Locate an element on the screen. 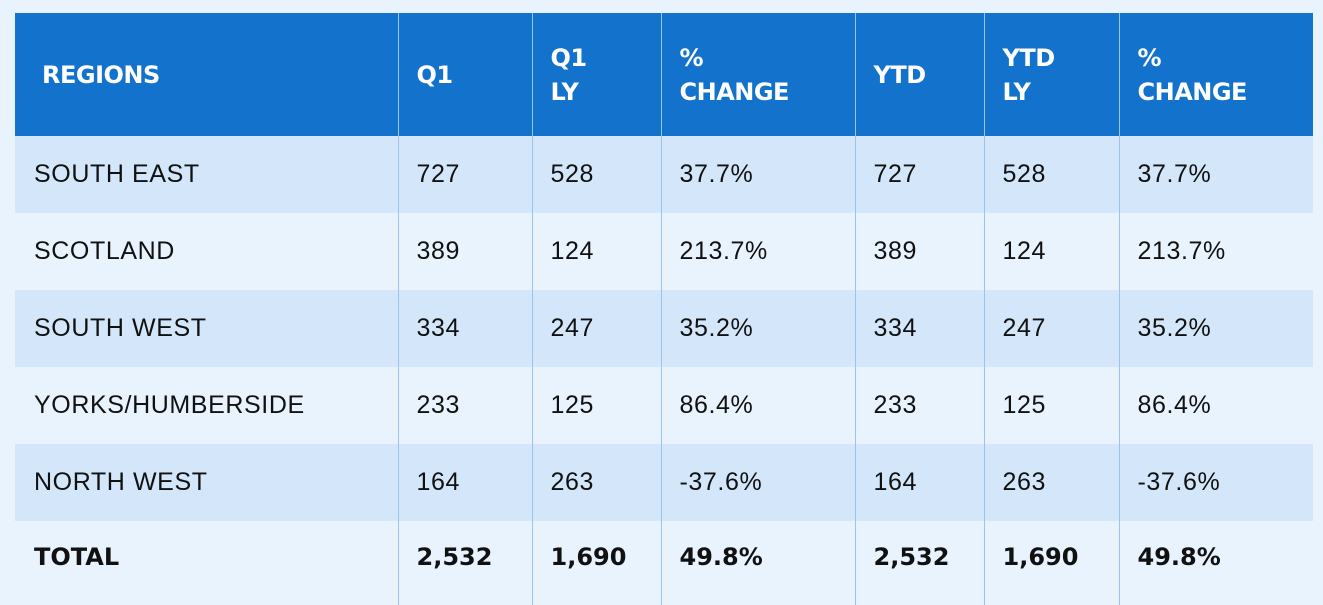 The height and width of the screenshot is (605, 1323). cell-q1-ly: 263 is located at coordinates (596, 482).